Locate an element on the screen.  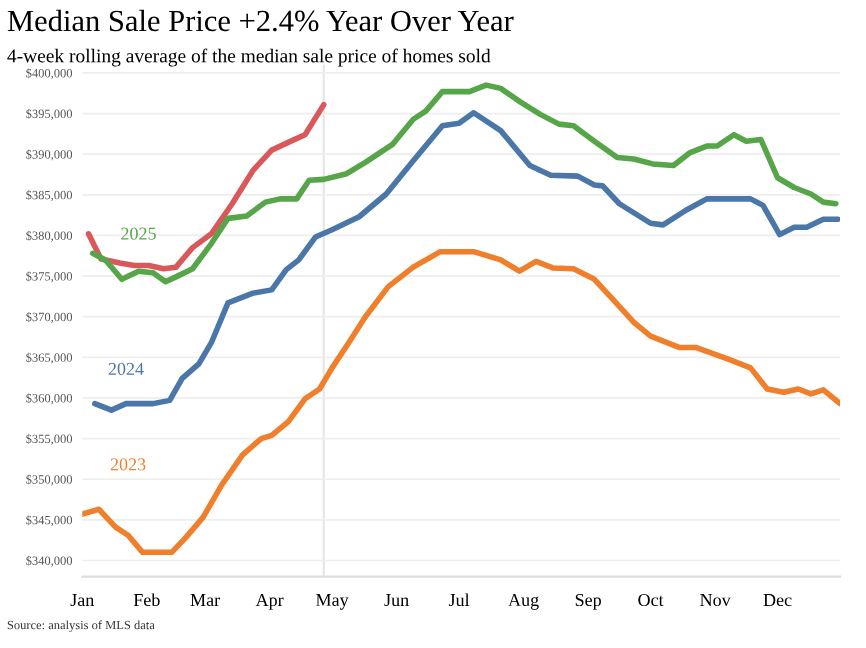
x-tick-label: Aug is located at coordinates (523, 601).